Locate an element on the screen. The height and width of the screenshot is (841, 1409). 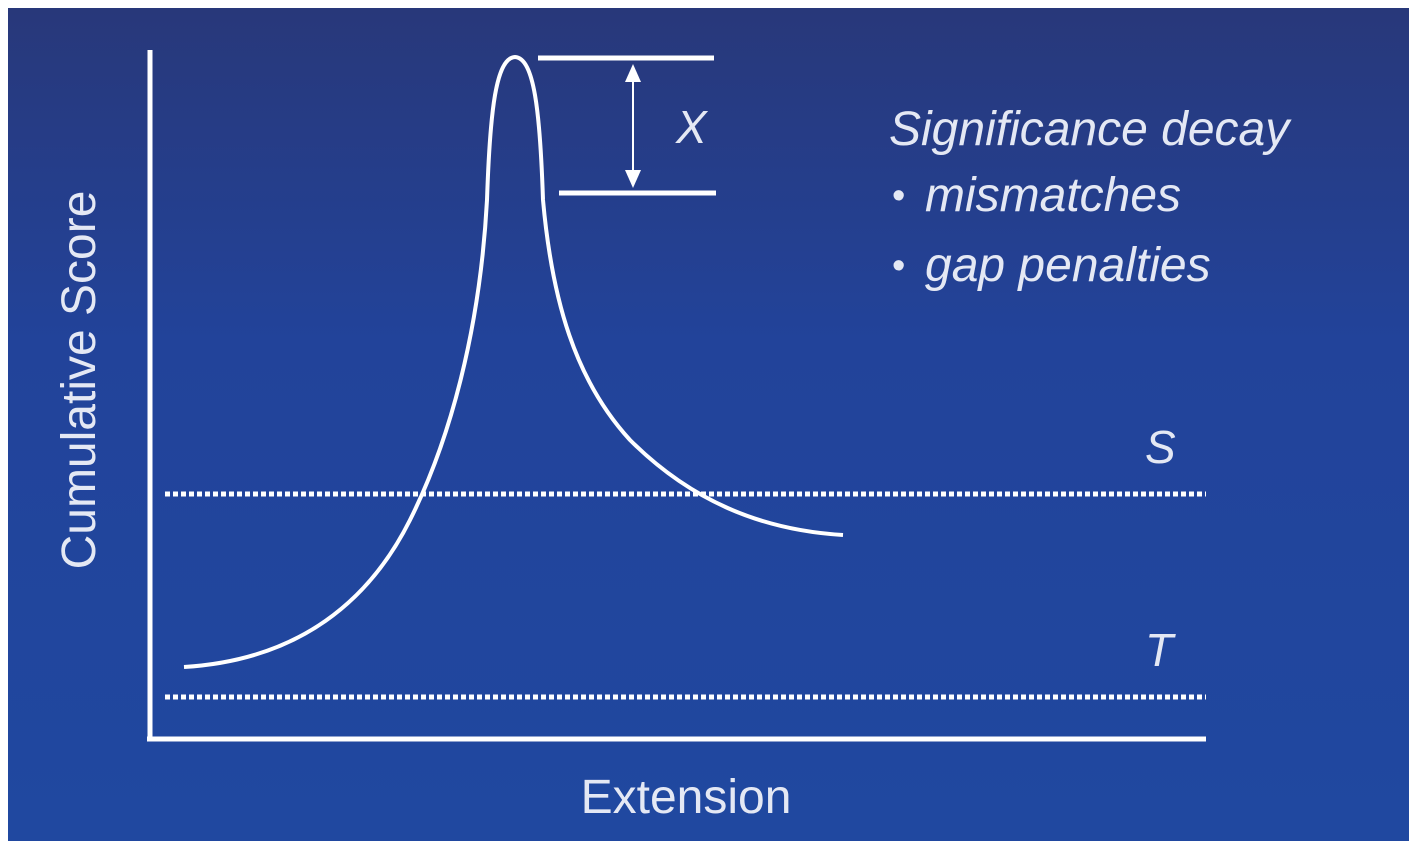
x-axis-label: Extension is located at coordinates (686, 797).